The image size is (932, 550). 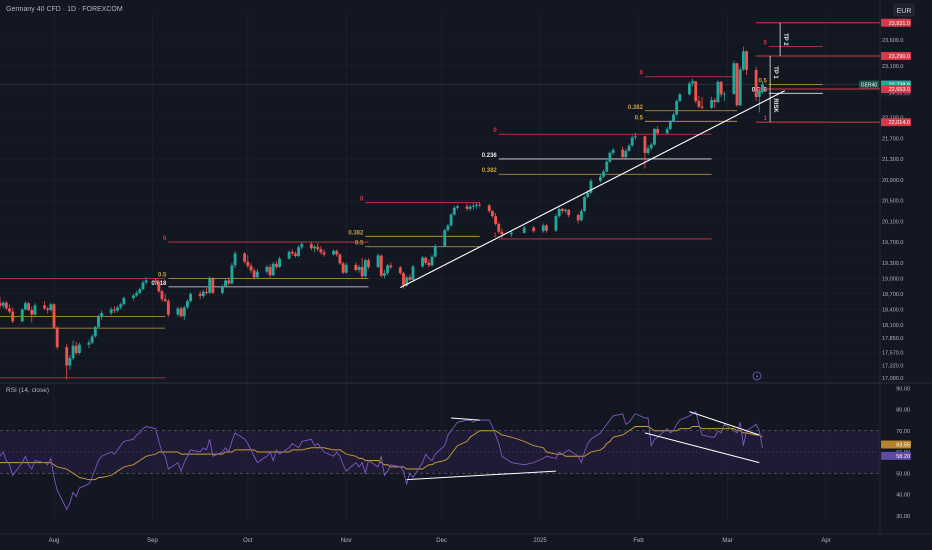 I want to click on symbol-badge-bg, so click(x=869, y=84).